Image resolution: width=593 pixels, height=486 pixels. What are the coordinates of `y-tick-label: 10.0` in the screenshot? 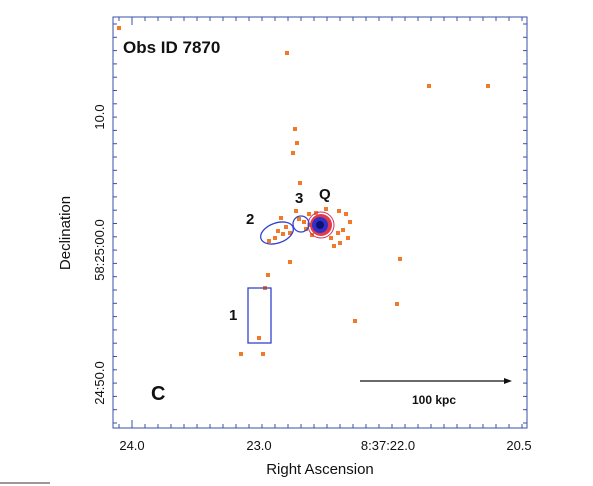 It's located at (99, 116).